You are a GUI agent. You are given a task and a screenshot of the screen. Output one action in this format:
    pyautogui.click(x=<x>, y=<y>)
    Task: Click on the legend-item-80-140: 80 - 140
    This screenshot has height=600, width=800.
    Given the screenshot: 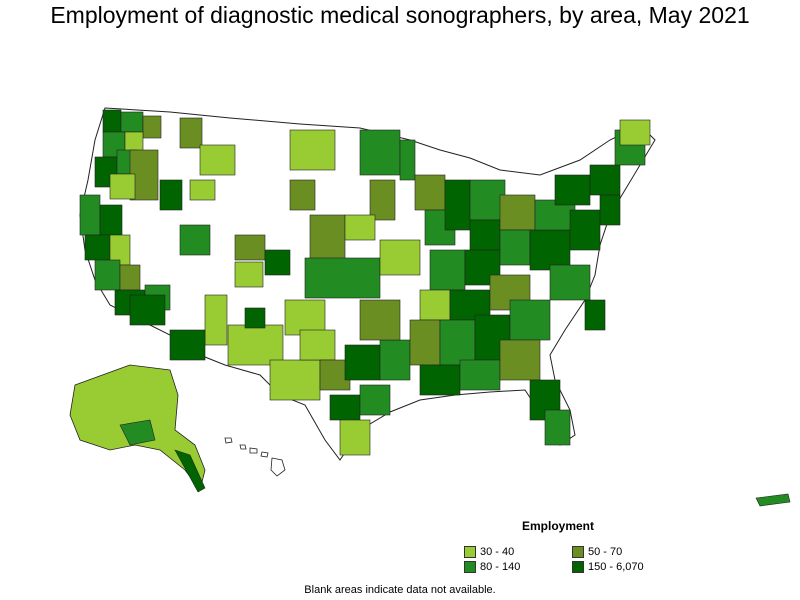 What is the action you would take?
    pyautogui.click(x=492, y=567)
    